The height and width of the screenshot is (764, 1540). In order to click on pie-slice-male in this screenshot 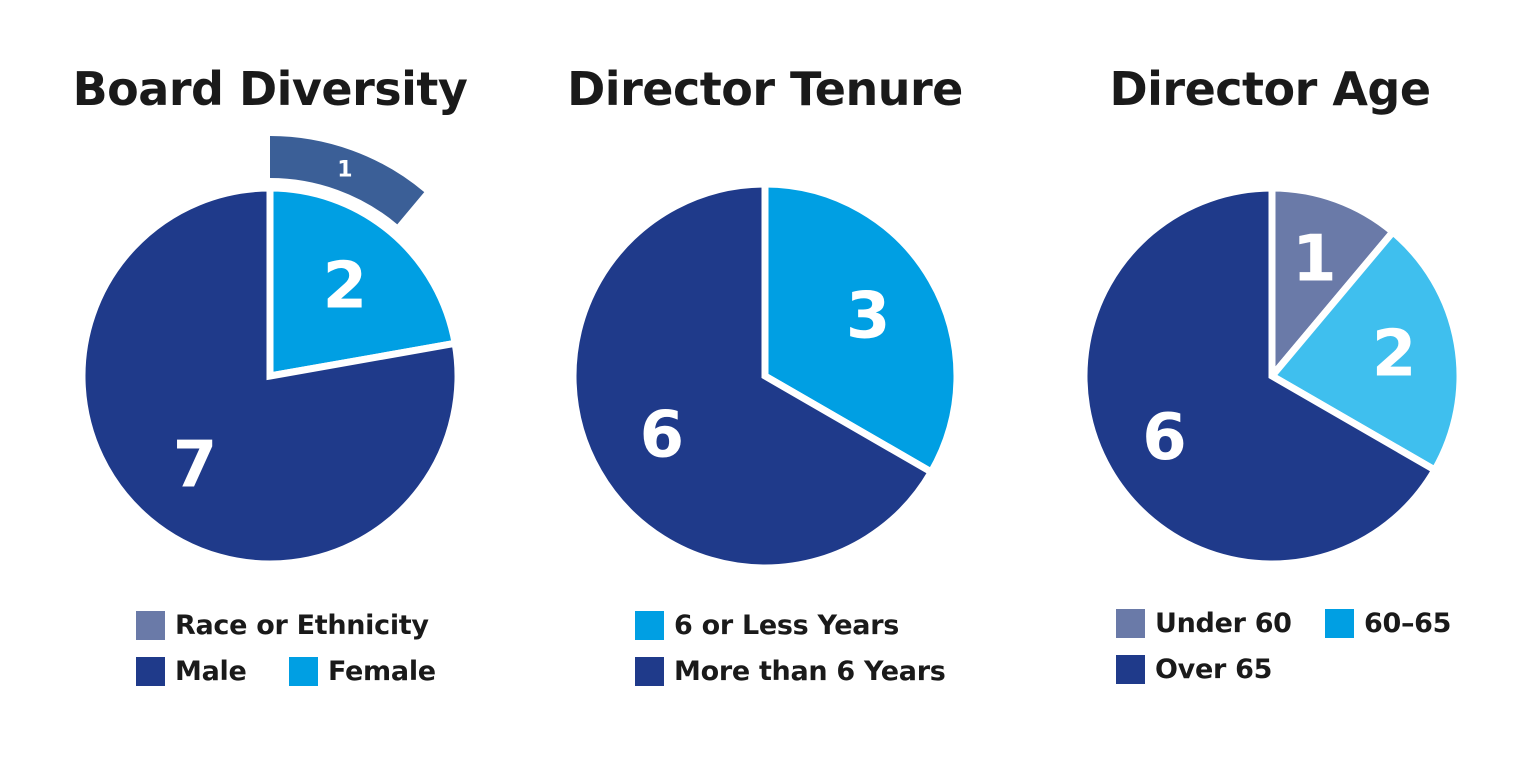, I will do `click(270, 376)`.